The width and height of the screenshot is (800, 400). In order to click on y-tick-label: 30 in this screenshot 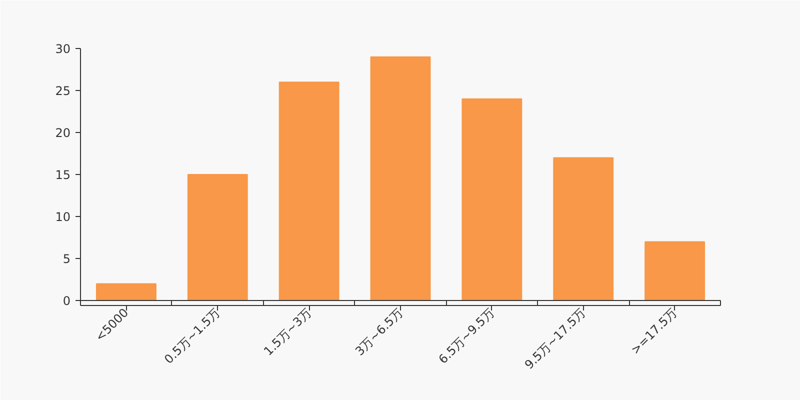, I will do `click(63, 49)`.